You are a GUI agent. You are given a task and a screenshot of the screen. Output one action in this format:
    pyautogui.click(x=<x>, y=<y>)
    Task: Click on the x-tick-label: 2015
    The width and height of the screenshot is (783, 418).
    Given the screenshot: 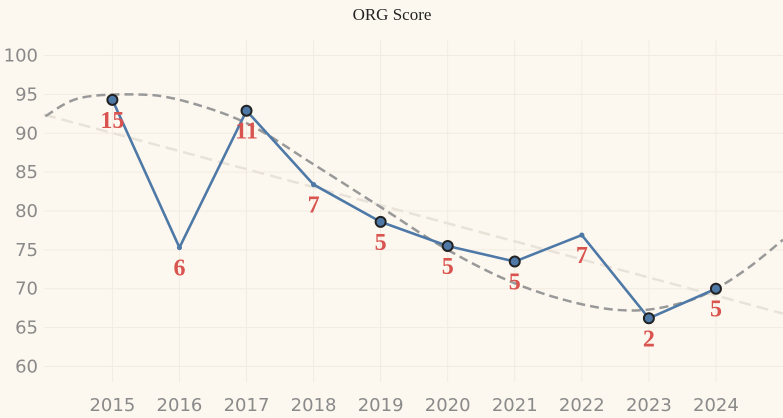 What is the action you would take?
    pyautogui.click(x=112, y=405)
    